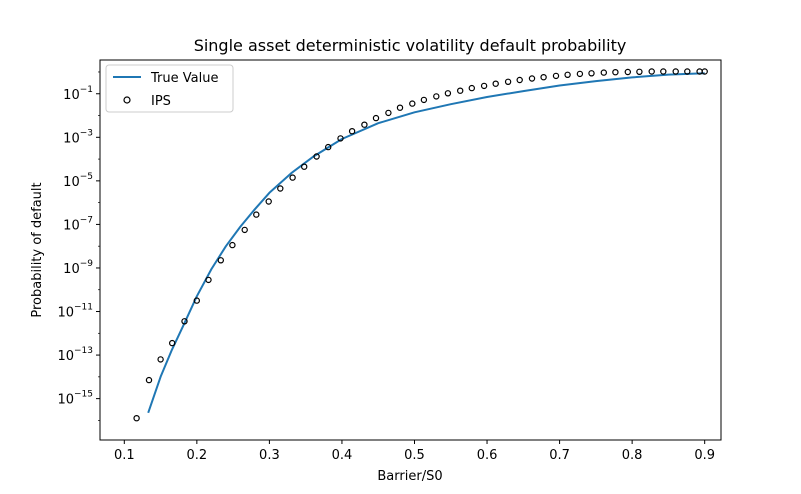  What do you see at coordinates (83, 308) in the screenshot?
I see `y-tick-exponent: −11` at bounding box center [83, 308].